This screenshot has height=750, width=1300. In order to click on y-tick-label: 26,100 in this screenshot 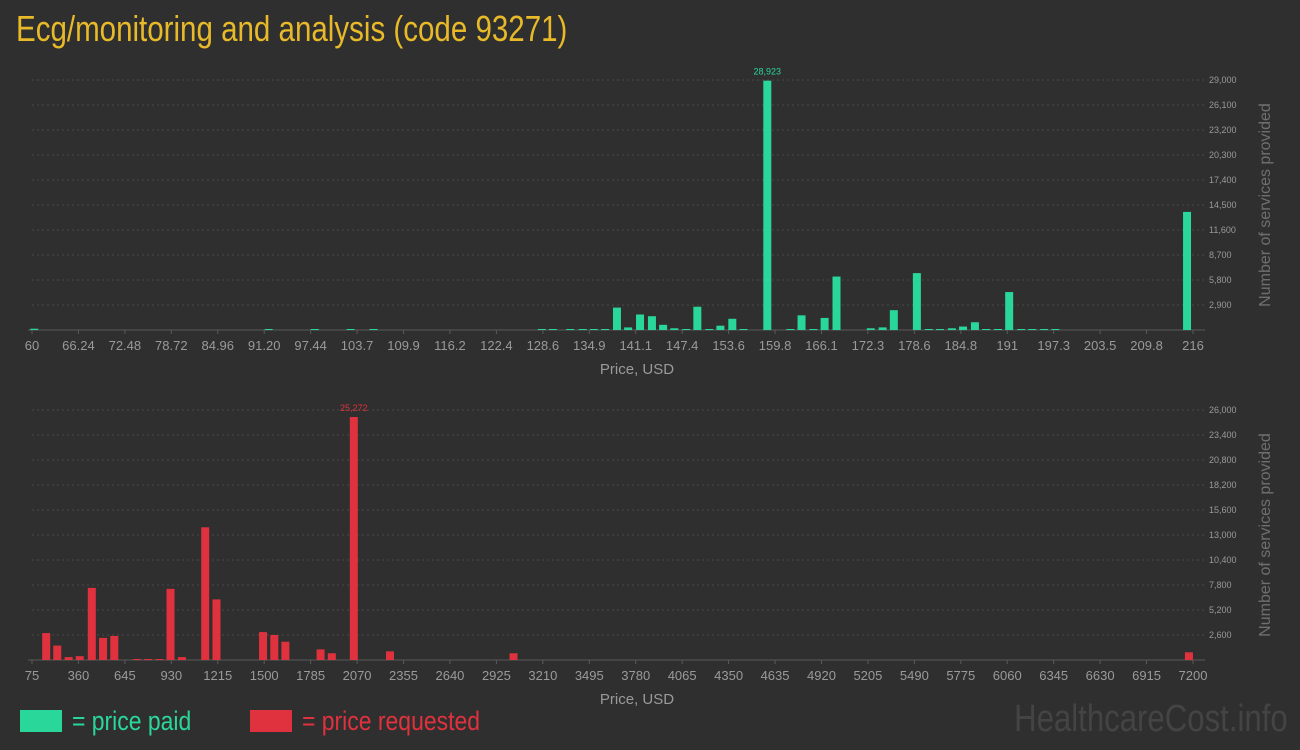, I will do `click(1223, 105)`.